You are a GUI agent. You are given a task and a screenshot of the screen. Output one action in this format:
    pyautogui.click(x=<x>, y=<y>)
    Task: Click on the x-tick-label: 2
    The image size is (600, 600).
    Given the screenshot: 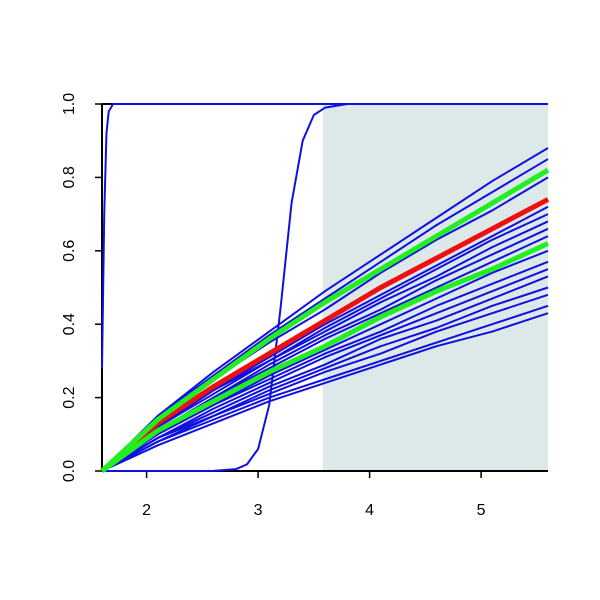 What is the action you would take?
    pyautogui.click(x=146, y=510)
    